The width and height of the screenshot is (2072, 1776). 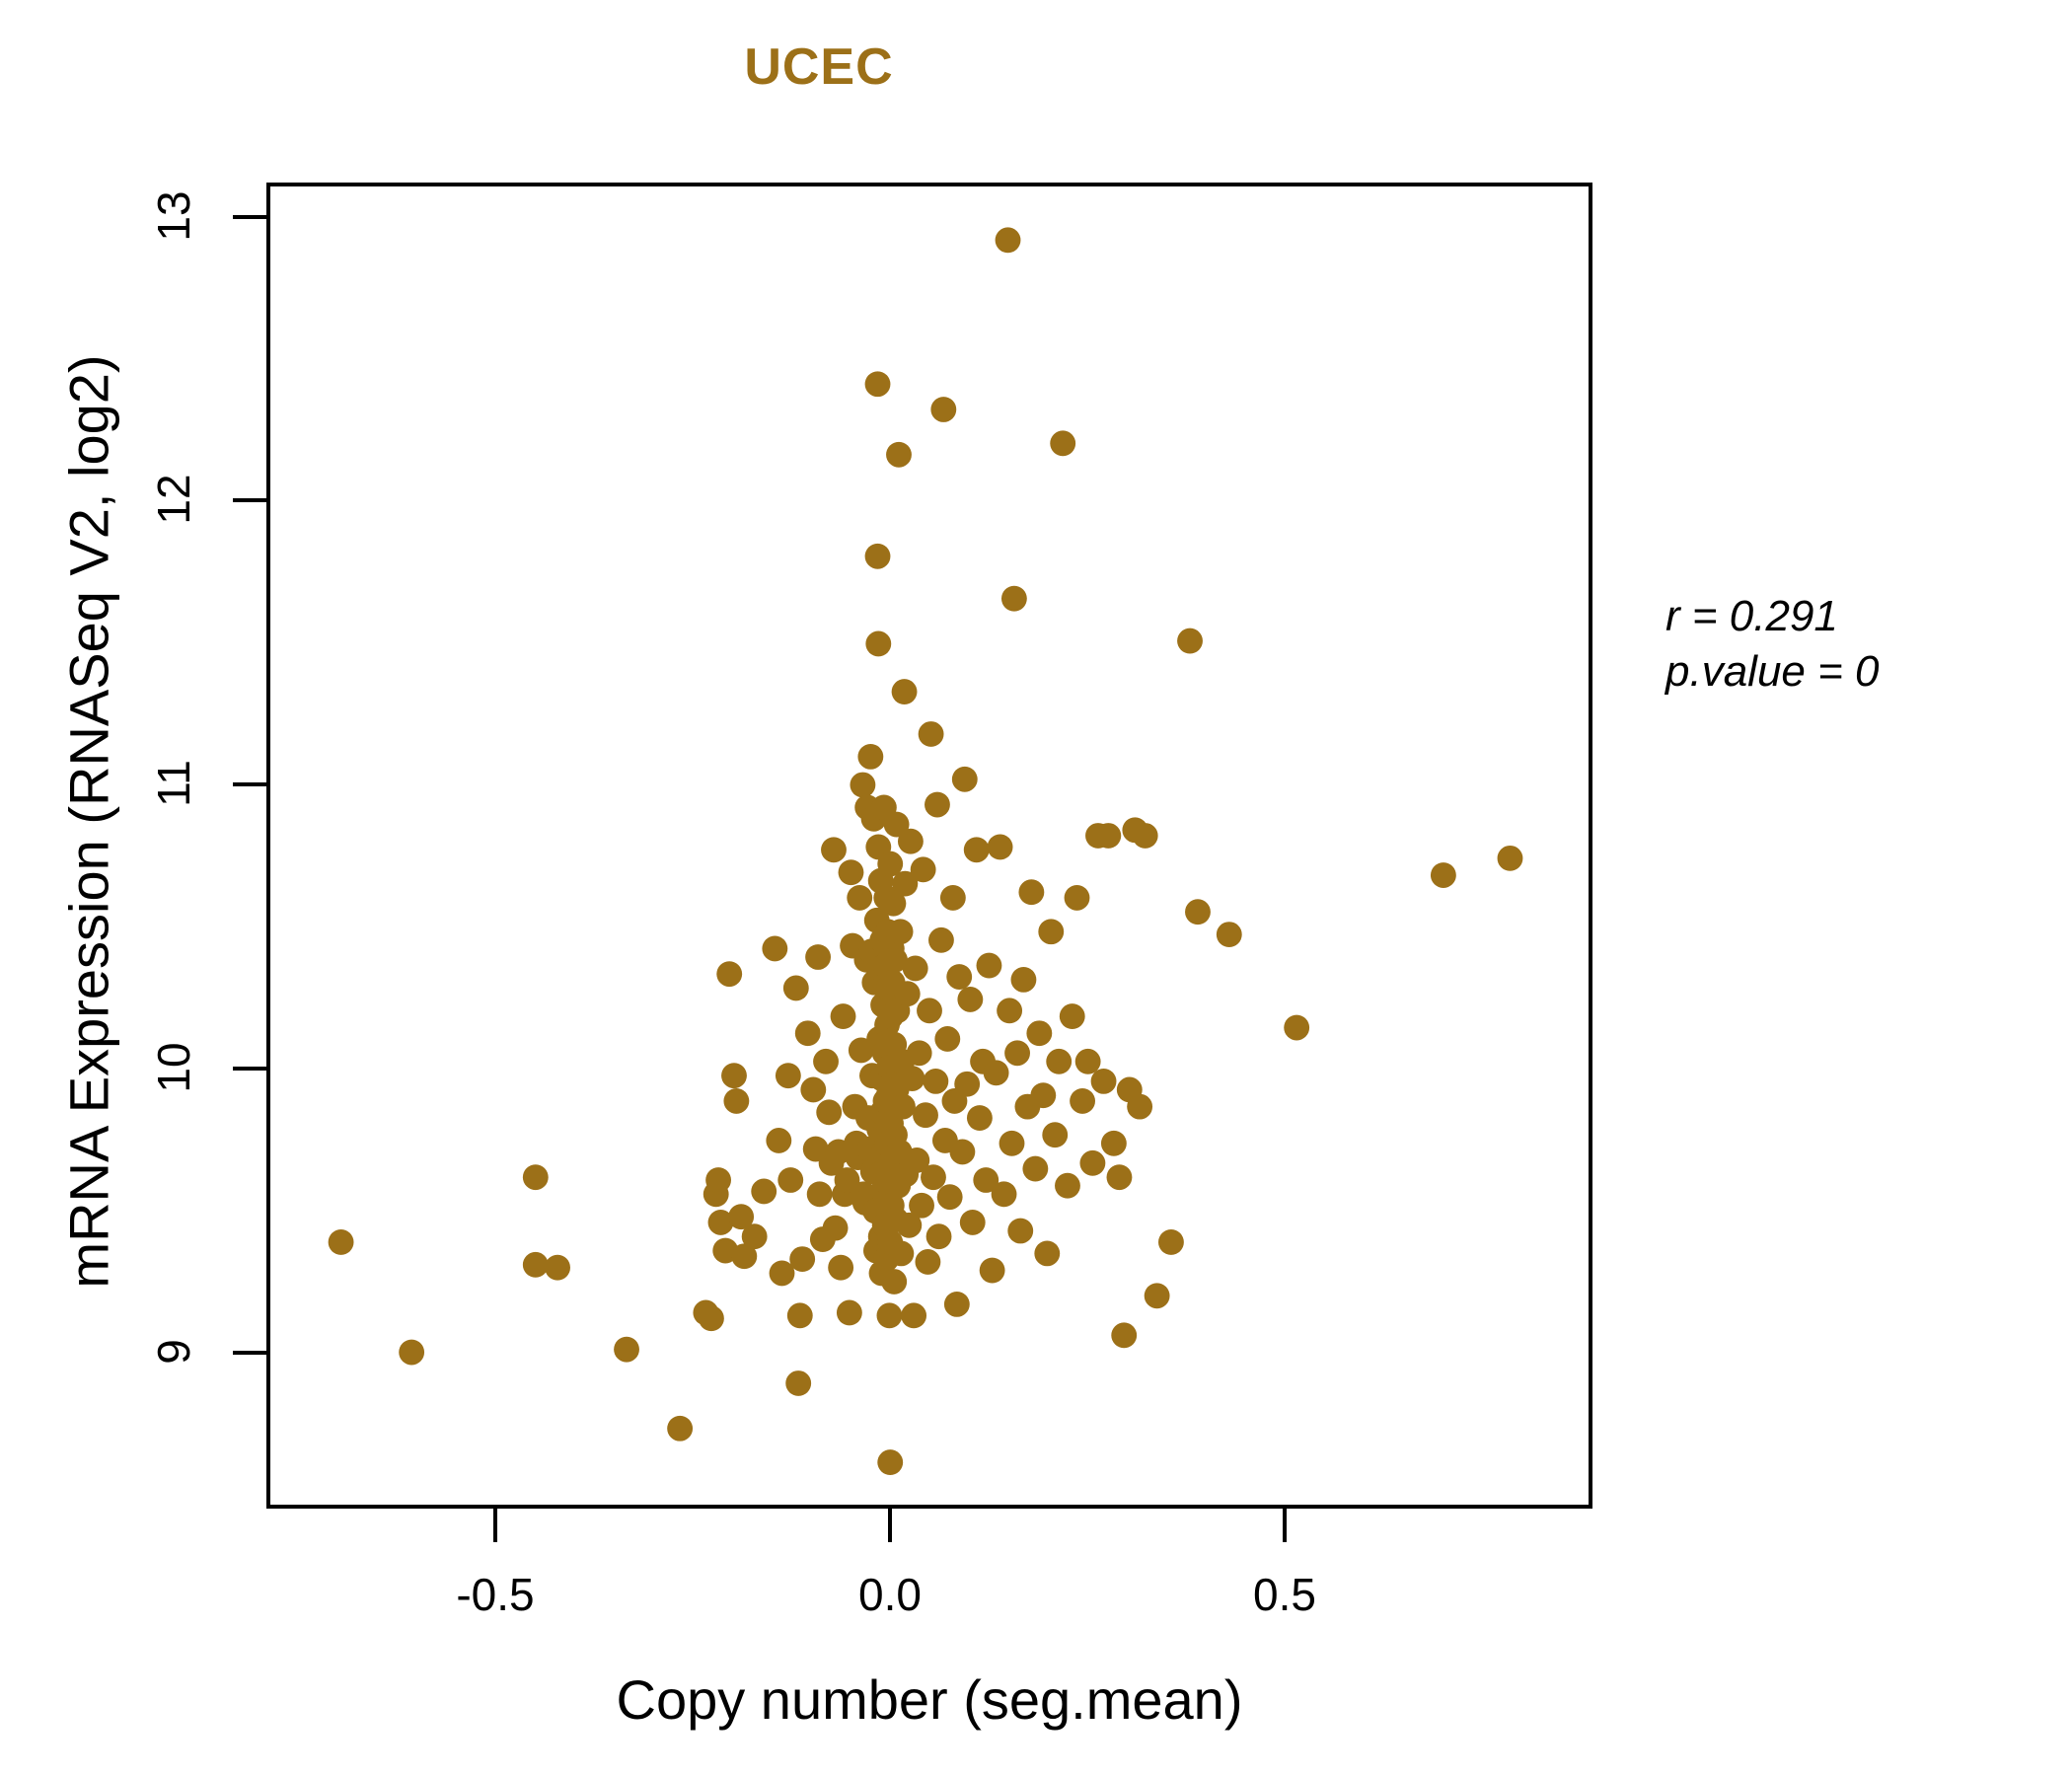 What do you see at coordinates (174, 1351) in the screenshot?
I see `y-tick-label: 9` at bounding box center [174, 1351].